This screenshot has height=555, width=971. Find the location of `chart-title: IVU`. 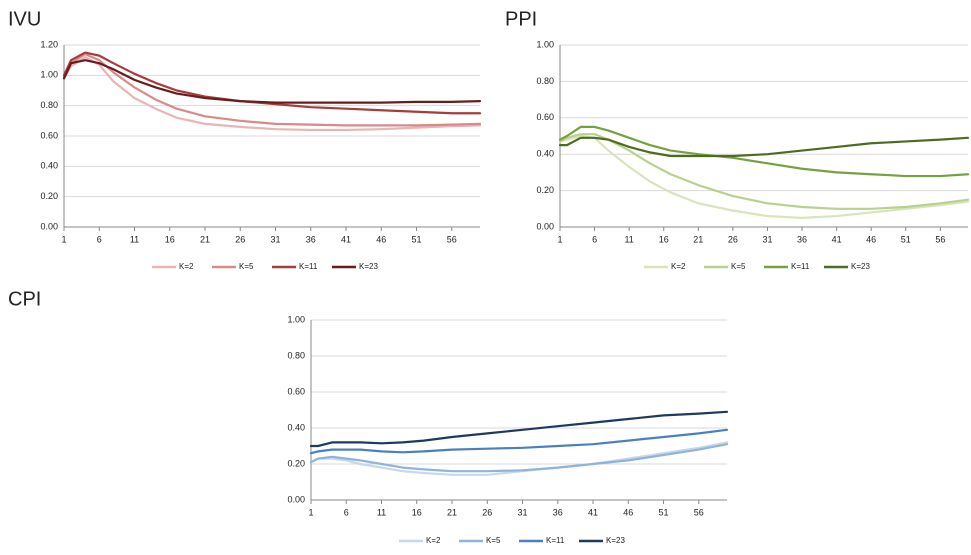

chart-title: IVU is located at coordinates (24, 19).